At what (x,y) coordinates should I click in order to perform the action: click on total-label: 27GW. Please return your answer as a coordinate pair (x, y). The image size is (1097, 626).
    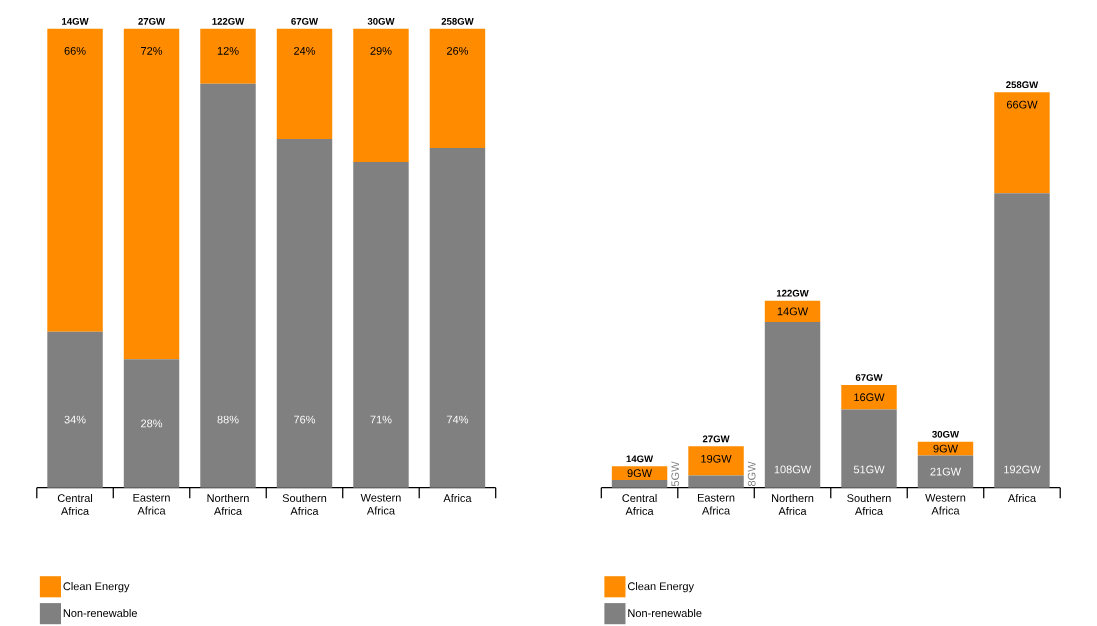
    Looking at the image, I should click on (716, 439).